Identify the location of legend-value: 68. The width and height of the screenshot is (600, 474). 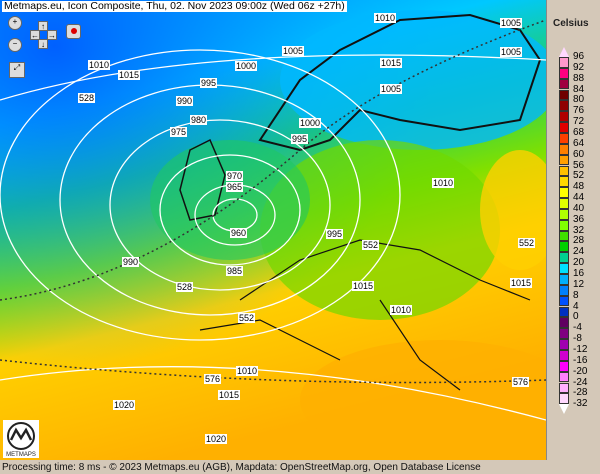
(579, 132).